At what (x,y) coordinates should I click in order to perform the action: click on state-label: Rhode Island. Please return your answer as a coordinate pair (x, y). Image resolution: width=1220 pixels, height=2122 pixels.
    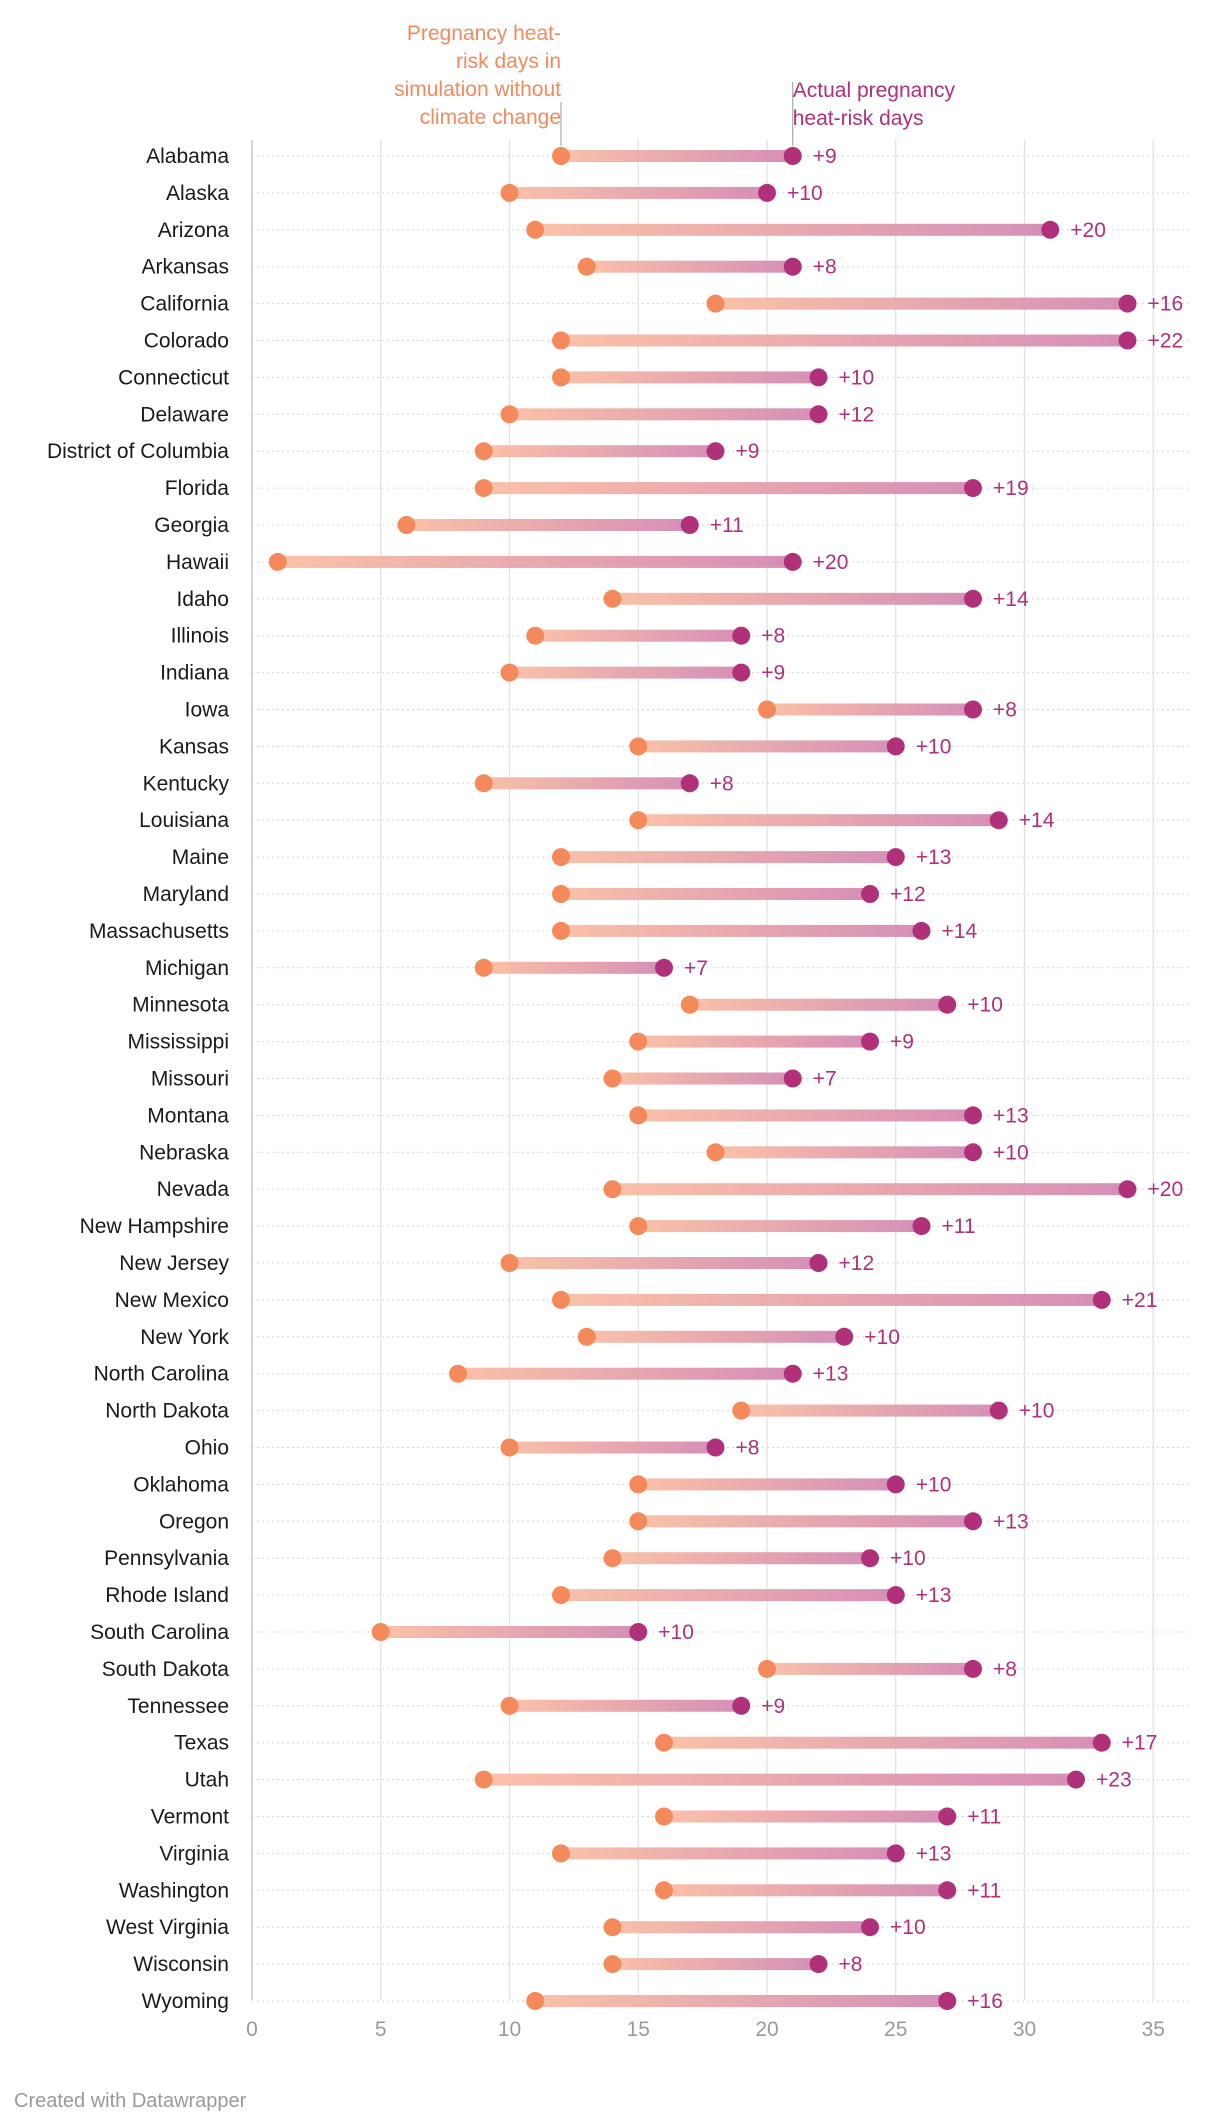
    Looking at the image, I should click on (167, 1595).